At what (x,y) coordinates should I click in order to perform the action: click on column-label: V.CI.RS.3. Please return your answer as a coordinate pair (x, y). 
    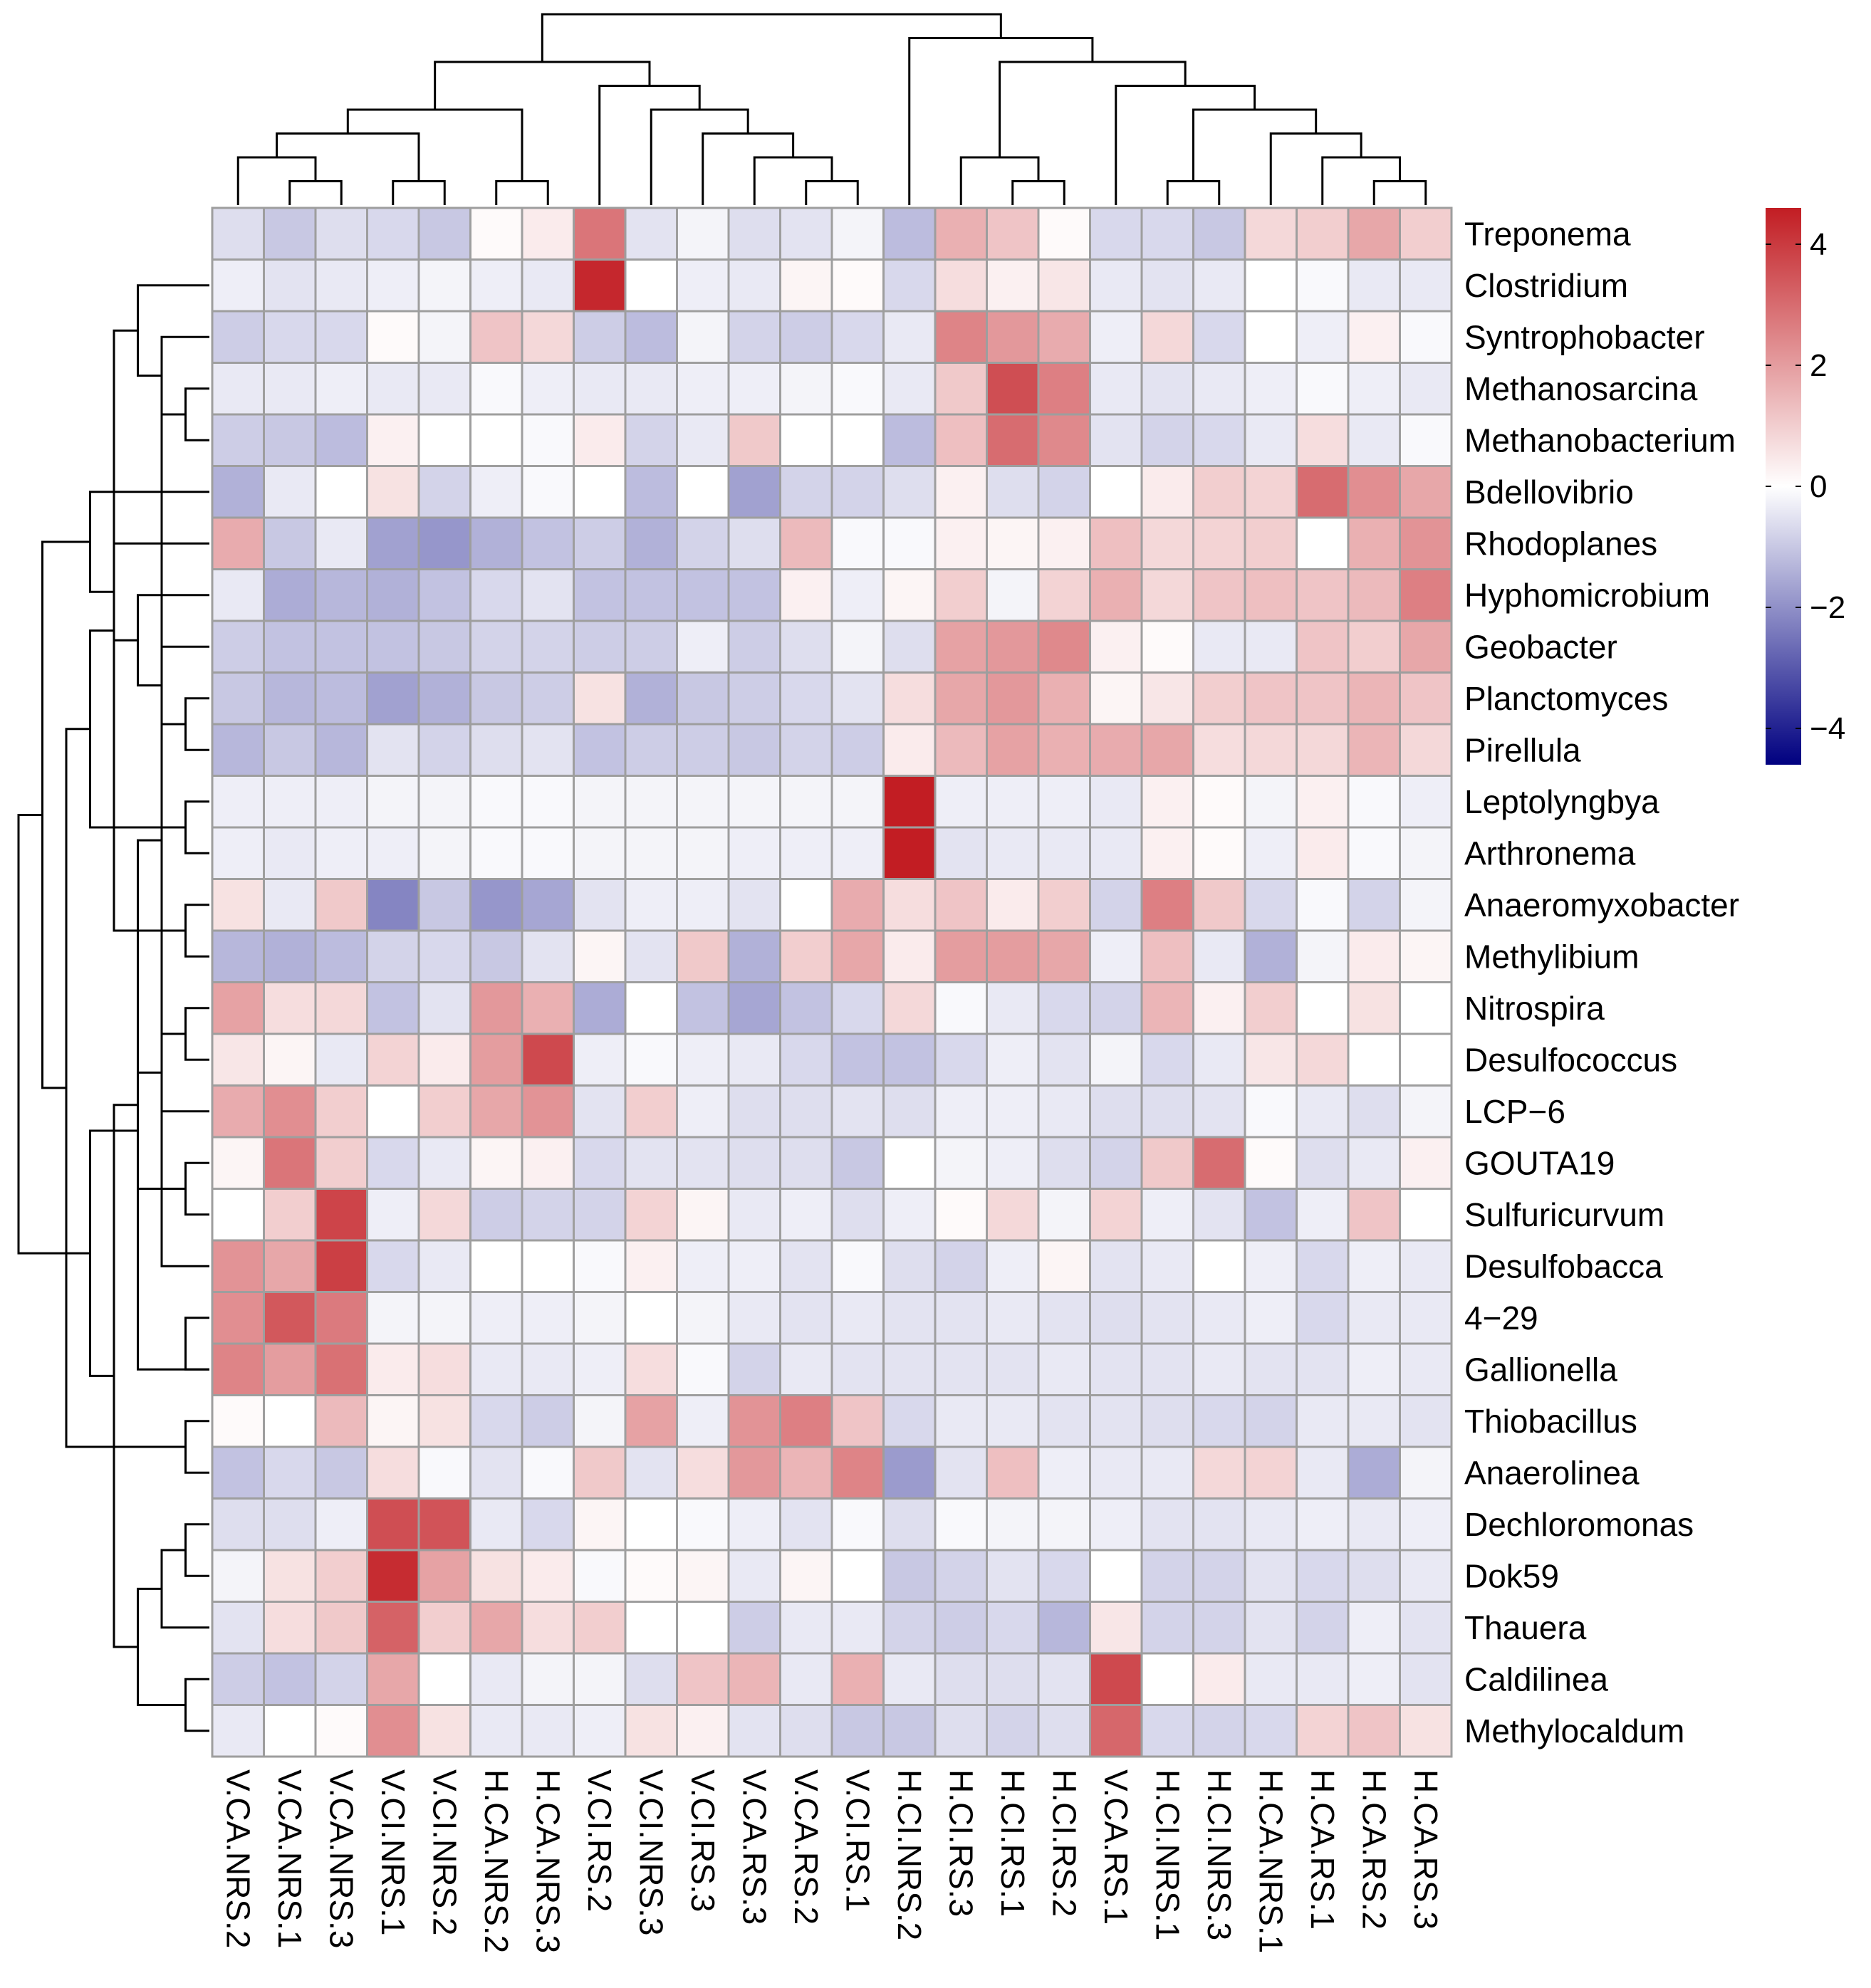
    Looking at the image, I should click on (702, 1841).